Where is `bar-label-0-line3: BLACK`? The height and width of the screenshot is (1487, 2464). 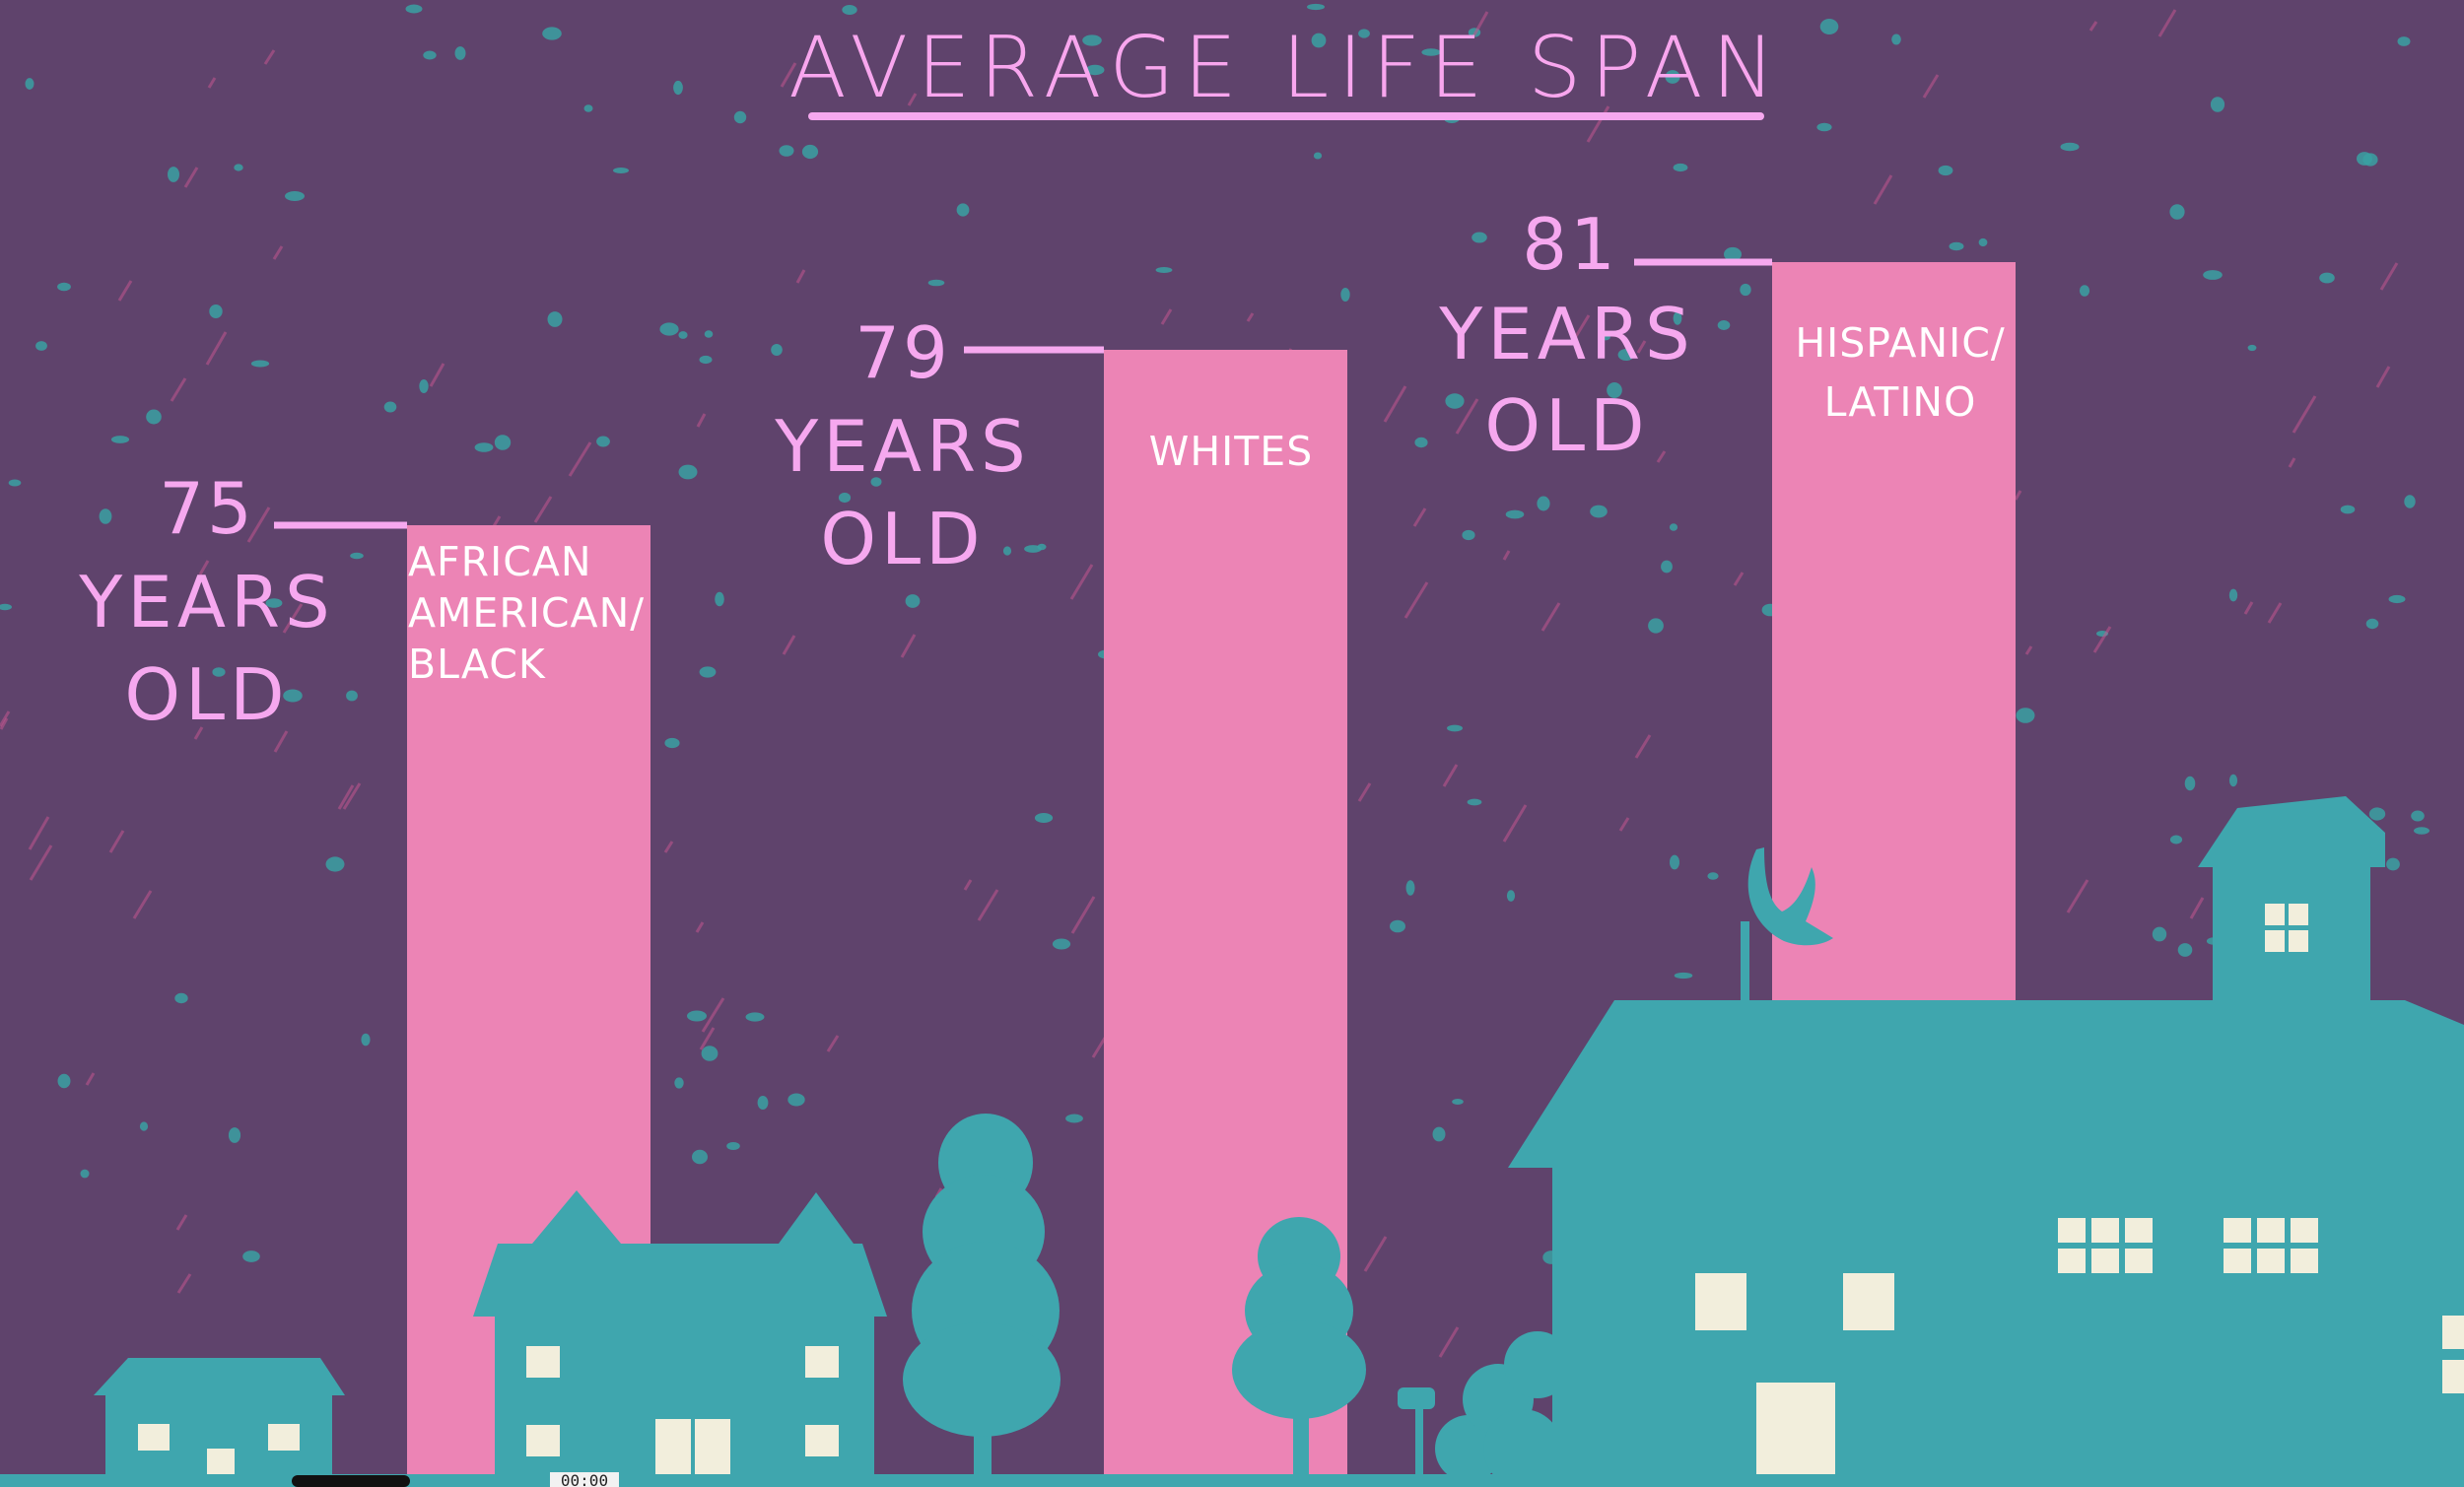
bar-label-0-line3: BLACK is located at coordinates (477, 664).